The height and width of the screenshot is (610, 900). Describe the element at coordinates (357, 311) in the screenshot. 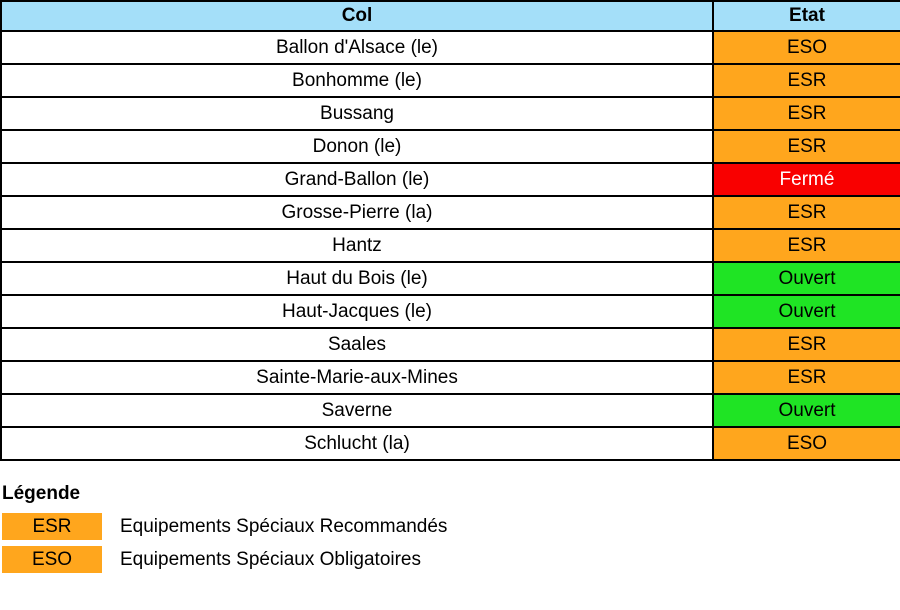

I see `pass-name-cell: Haut-Jacques (le)` at that location.